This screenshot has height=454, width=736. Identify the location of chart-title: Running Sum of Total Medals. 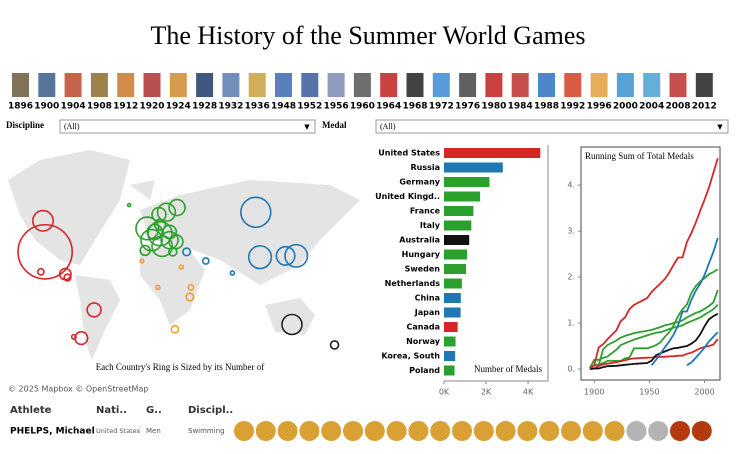
(639, 156).